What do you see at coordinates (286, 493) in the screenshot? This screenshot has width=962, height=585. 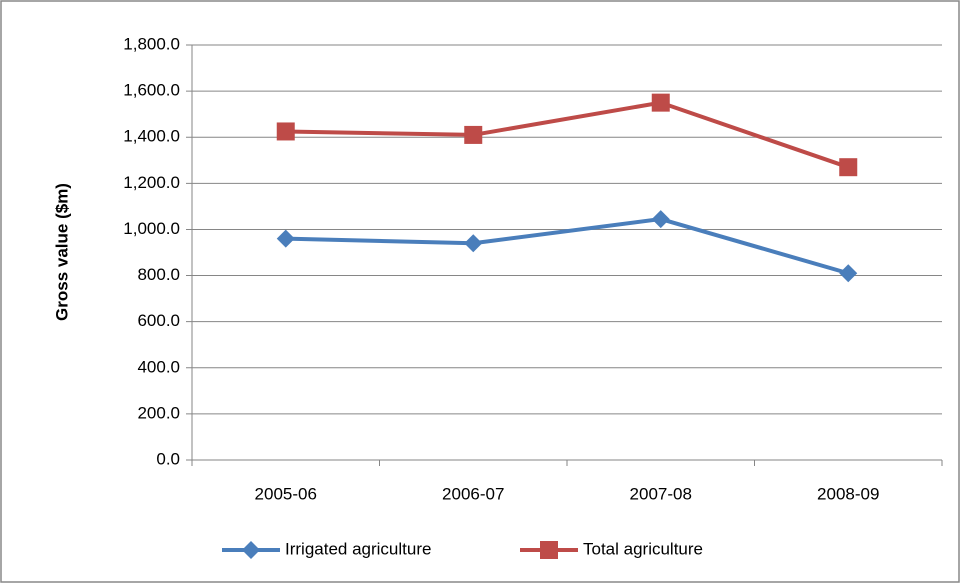 I see `x-tick-label: 2005-06` at bounding box center [286, 493].